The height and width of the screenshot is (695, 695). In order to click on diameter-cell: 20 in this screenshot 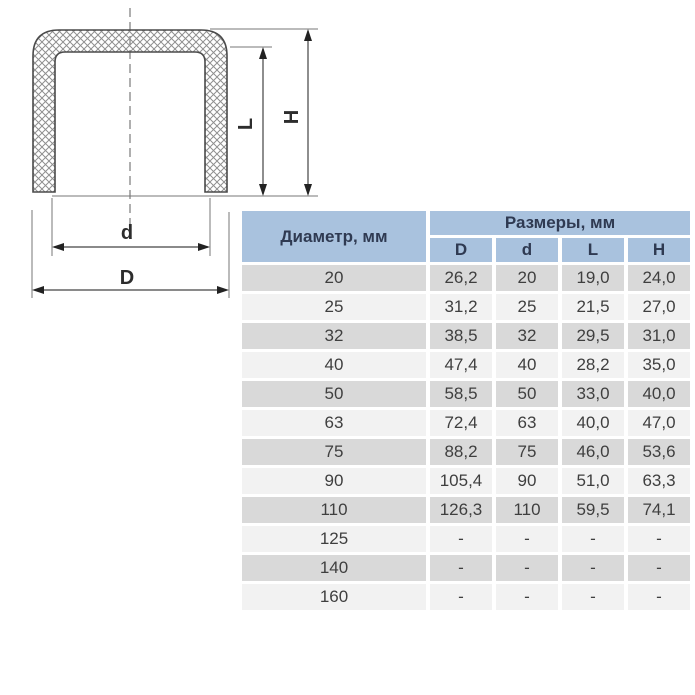, I will do `click(334, 278)`.